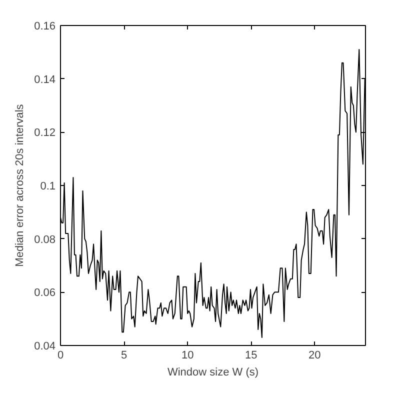 The image size is (405, 396). What do you see at coordinates (45, 240) in the screenshot?
I see `y-tick-label: 0.08` at bounding box center [45, 240].